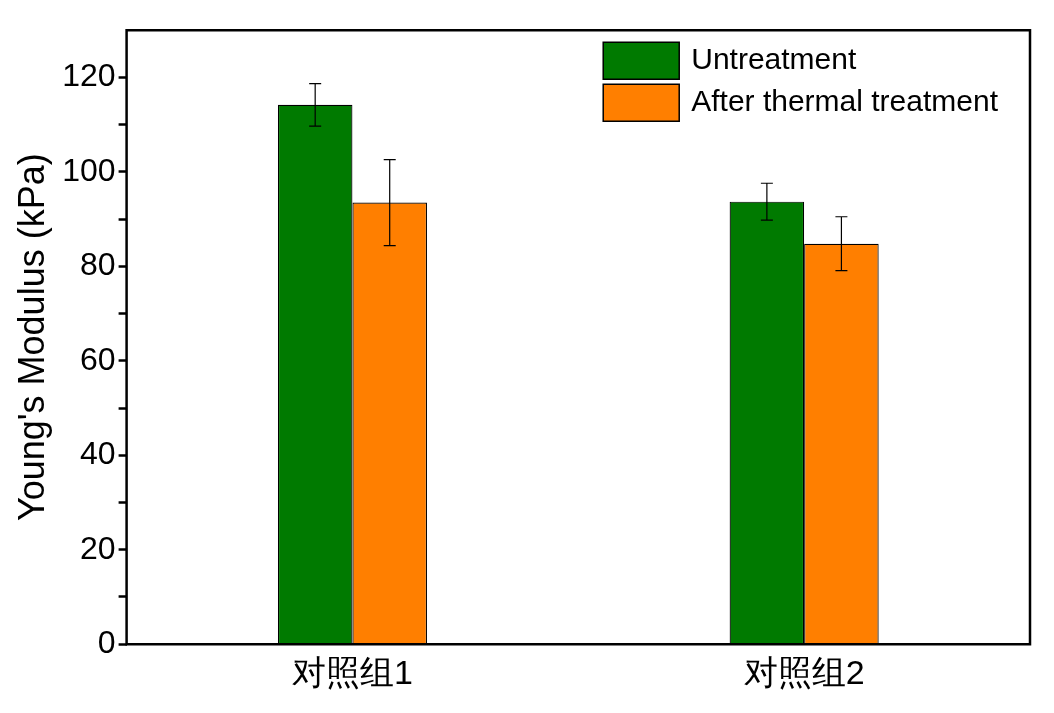  I want to click on y-tick-label: 40, so click(98, 453).